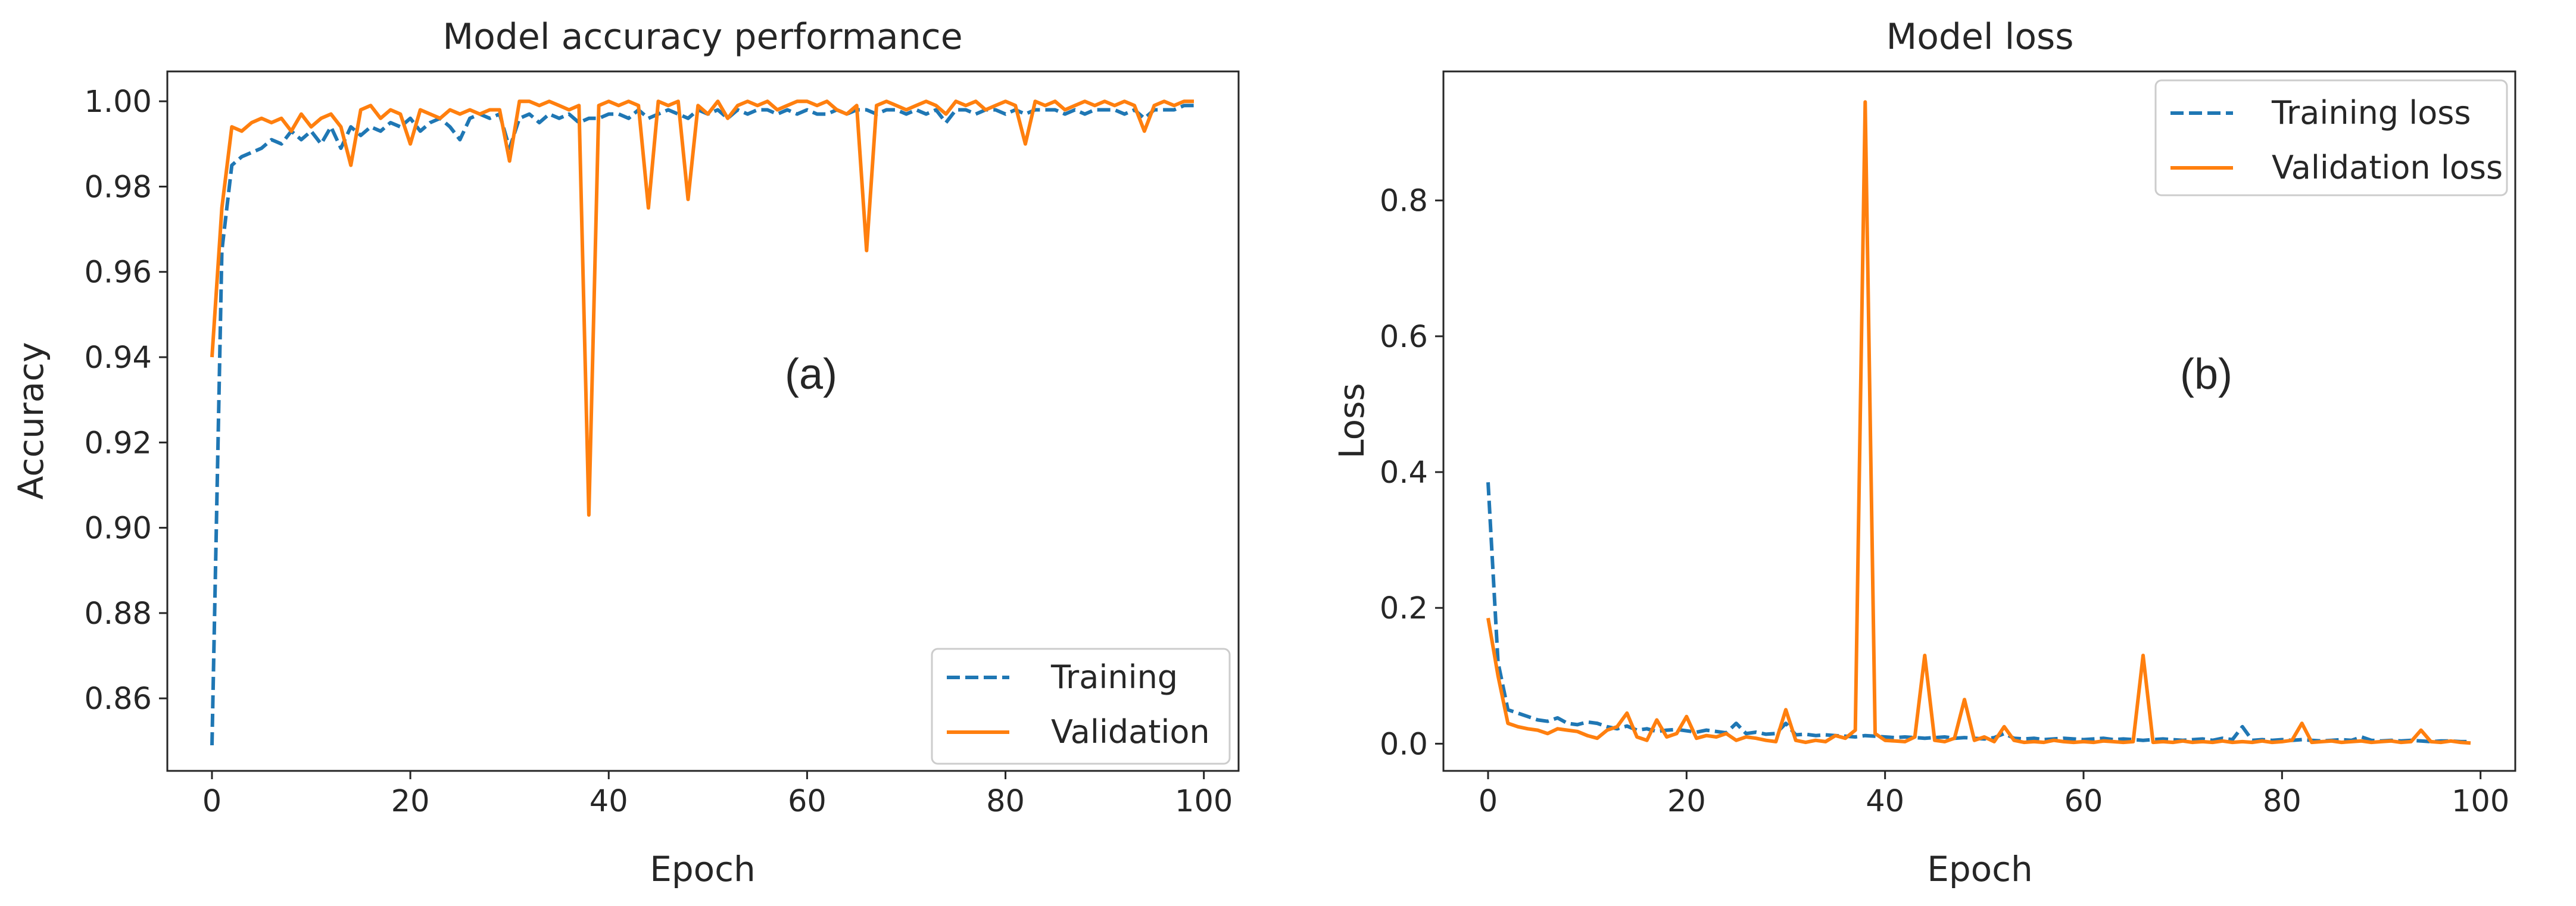  I want to click on accuracy-y-tick-label: 0.92, so click(118, 443).